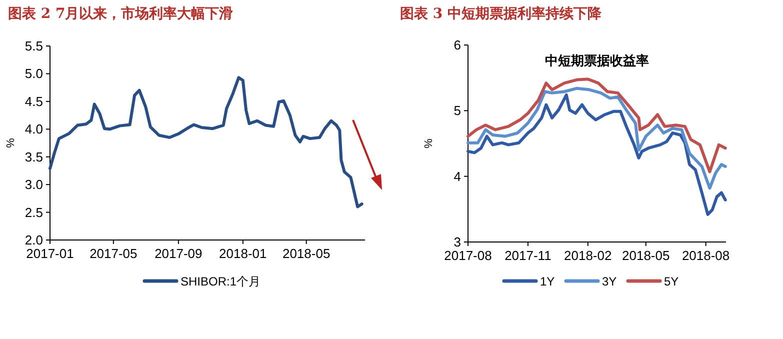  What do you see at coordinates (33, 240) in the screenshot?
I see `y-tick-label: 2.0` at bounding box center [33, 240].